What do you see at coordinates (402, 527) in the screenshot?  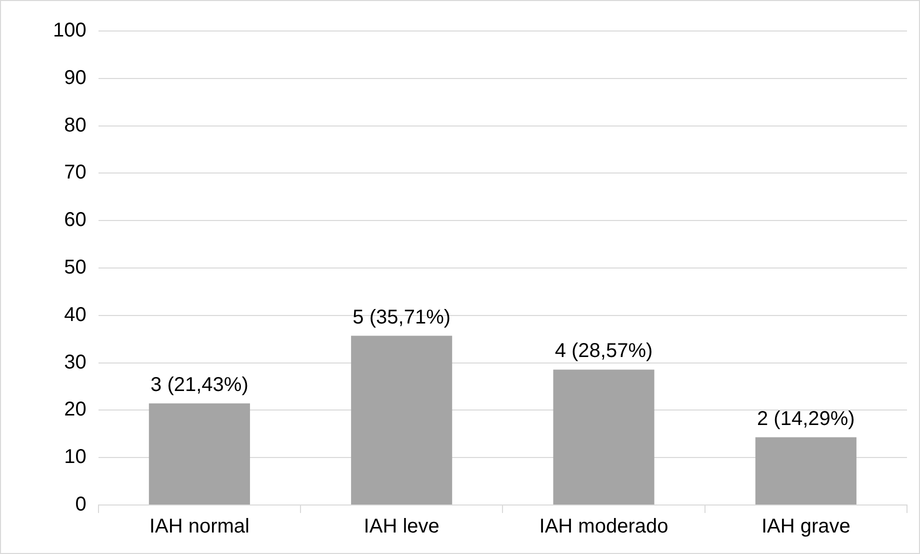 I see `x-tick-label: IAH leve` at bounding box center [402, 527].